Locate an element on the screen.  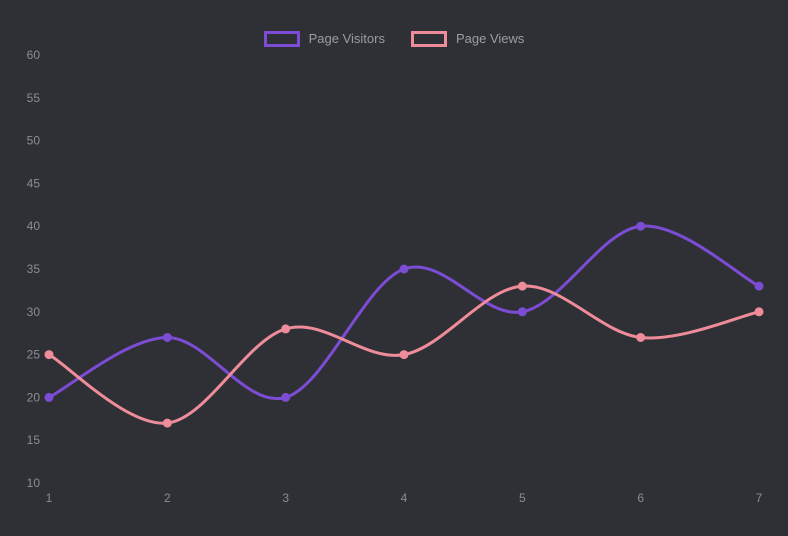
y-axis-tick-label: 55 is located at coordinates (34, 98).